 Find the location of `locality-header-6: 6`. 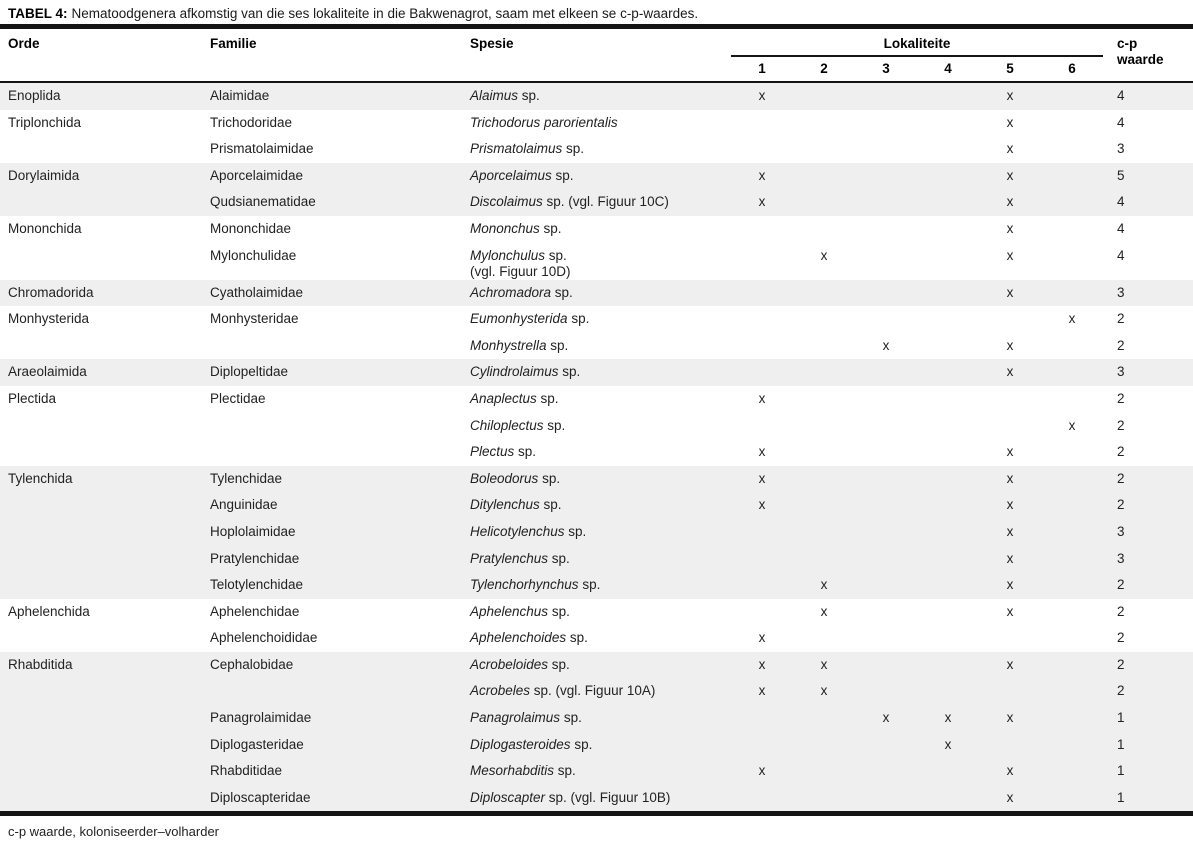

locality-header-6: 6 is located at coordinates (1072, 68).